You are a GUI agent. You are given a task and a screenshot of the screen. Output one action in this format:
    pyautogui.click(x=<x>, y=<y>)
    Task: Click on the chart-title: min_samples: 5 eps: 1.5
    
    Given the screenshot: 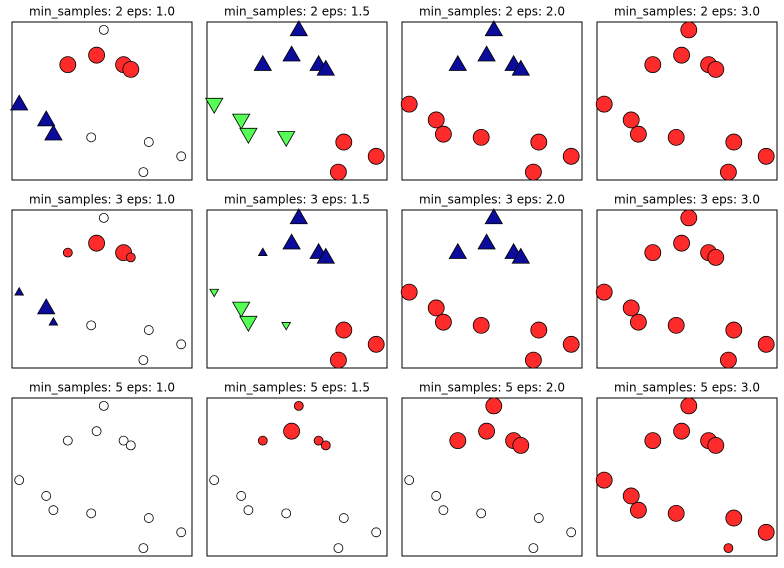 What is the action you would take?
    pyautogui.click(x=297, y=388)
    